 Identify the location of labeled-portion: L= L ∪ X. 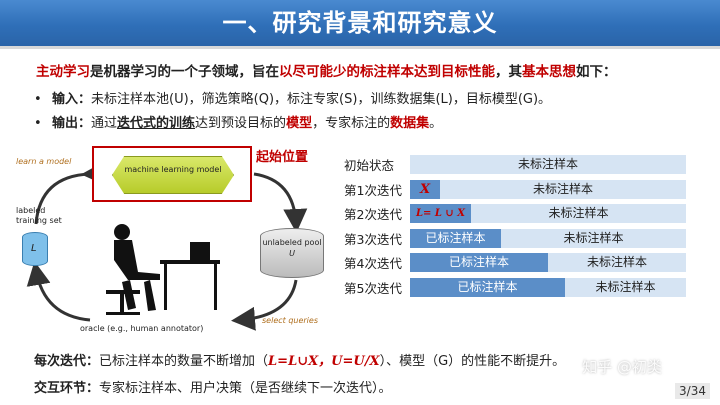
(440, 213).